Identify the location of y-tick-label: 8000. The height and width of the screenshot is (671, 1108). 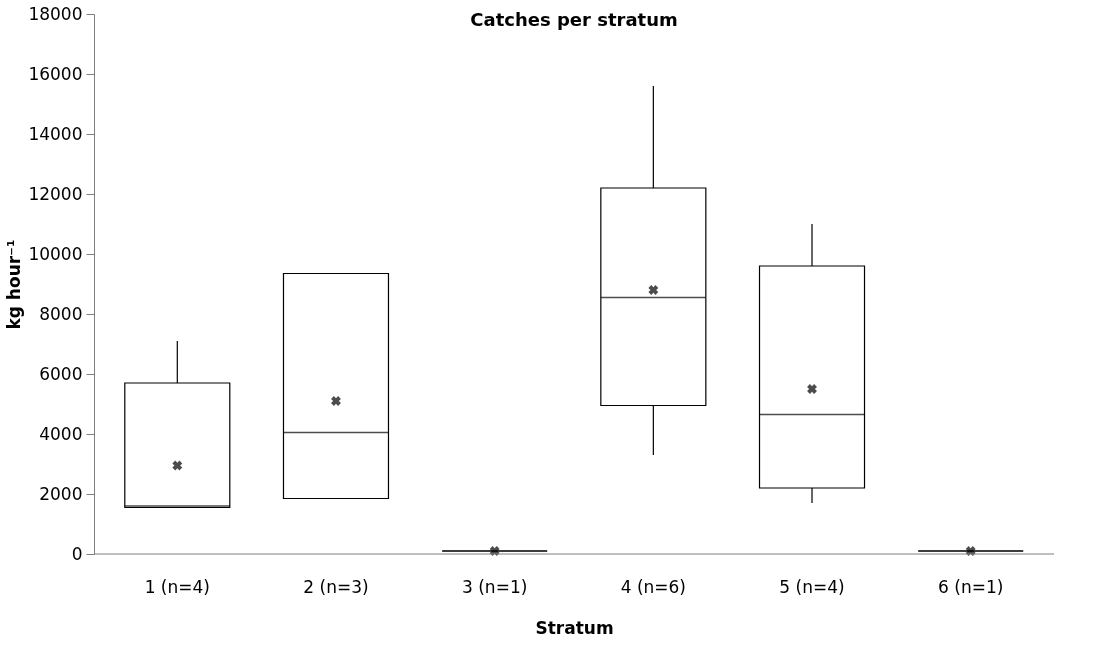
(61, 313).